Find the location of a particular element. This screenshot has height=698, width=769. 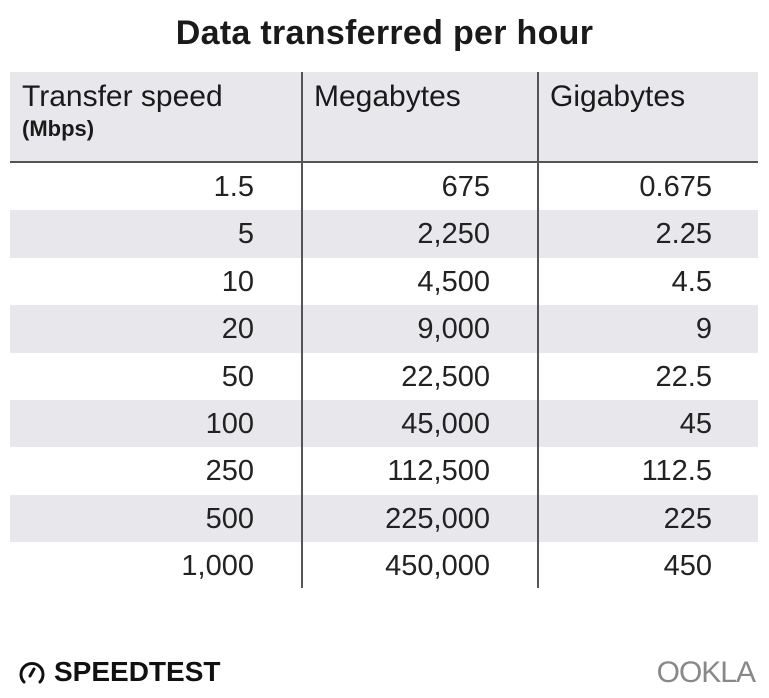

cell-megabytes: 450,000 is located at coordinates (437, 566).